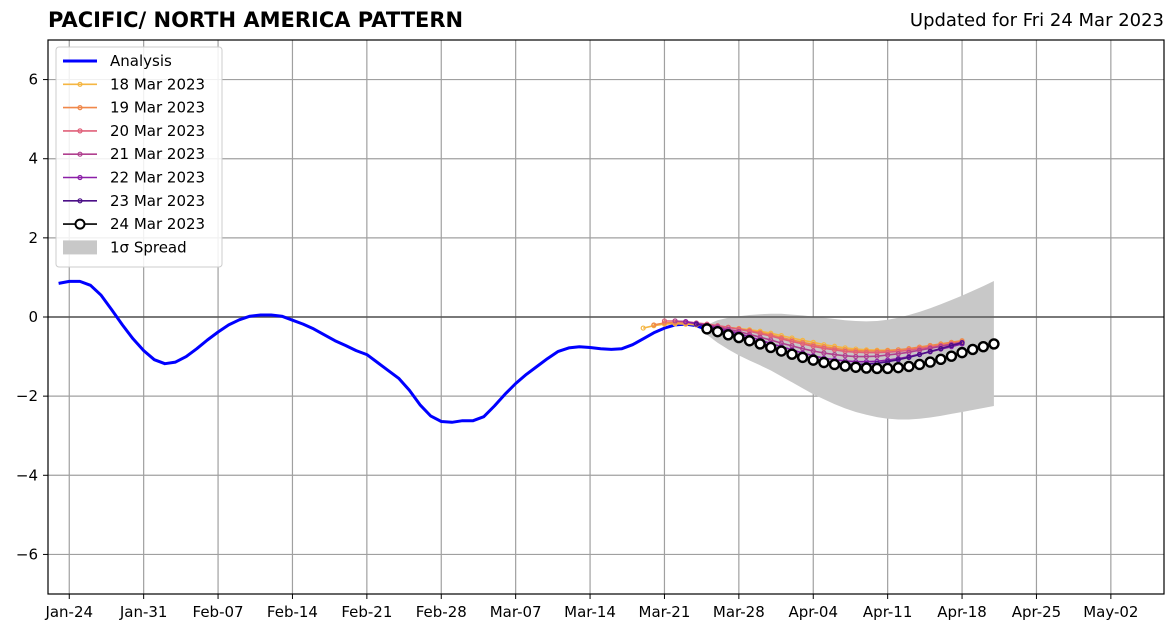  I want to click on current-forecast-series, so click(850, 349).